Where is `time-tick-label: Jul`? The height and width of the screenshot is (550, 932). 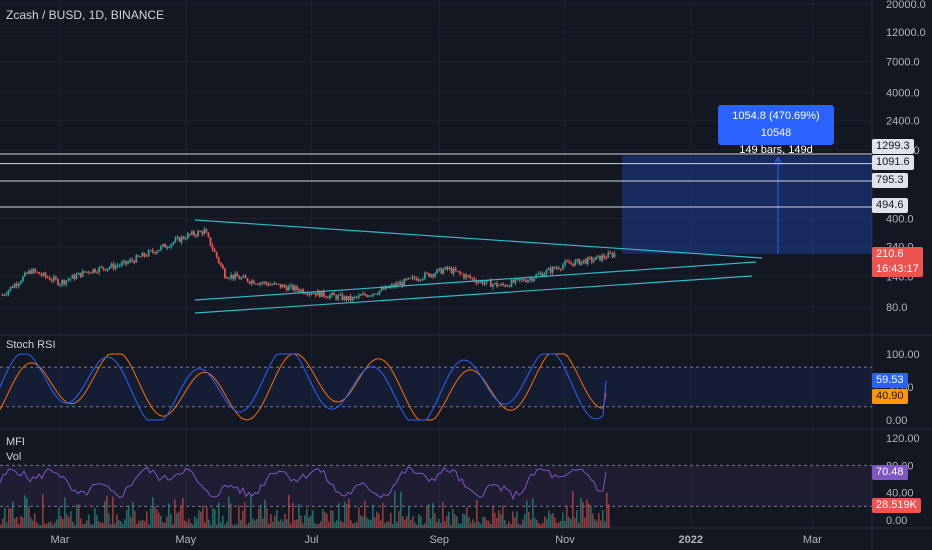
time-tick-label: Jul is located at coordinates (311, 540).